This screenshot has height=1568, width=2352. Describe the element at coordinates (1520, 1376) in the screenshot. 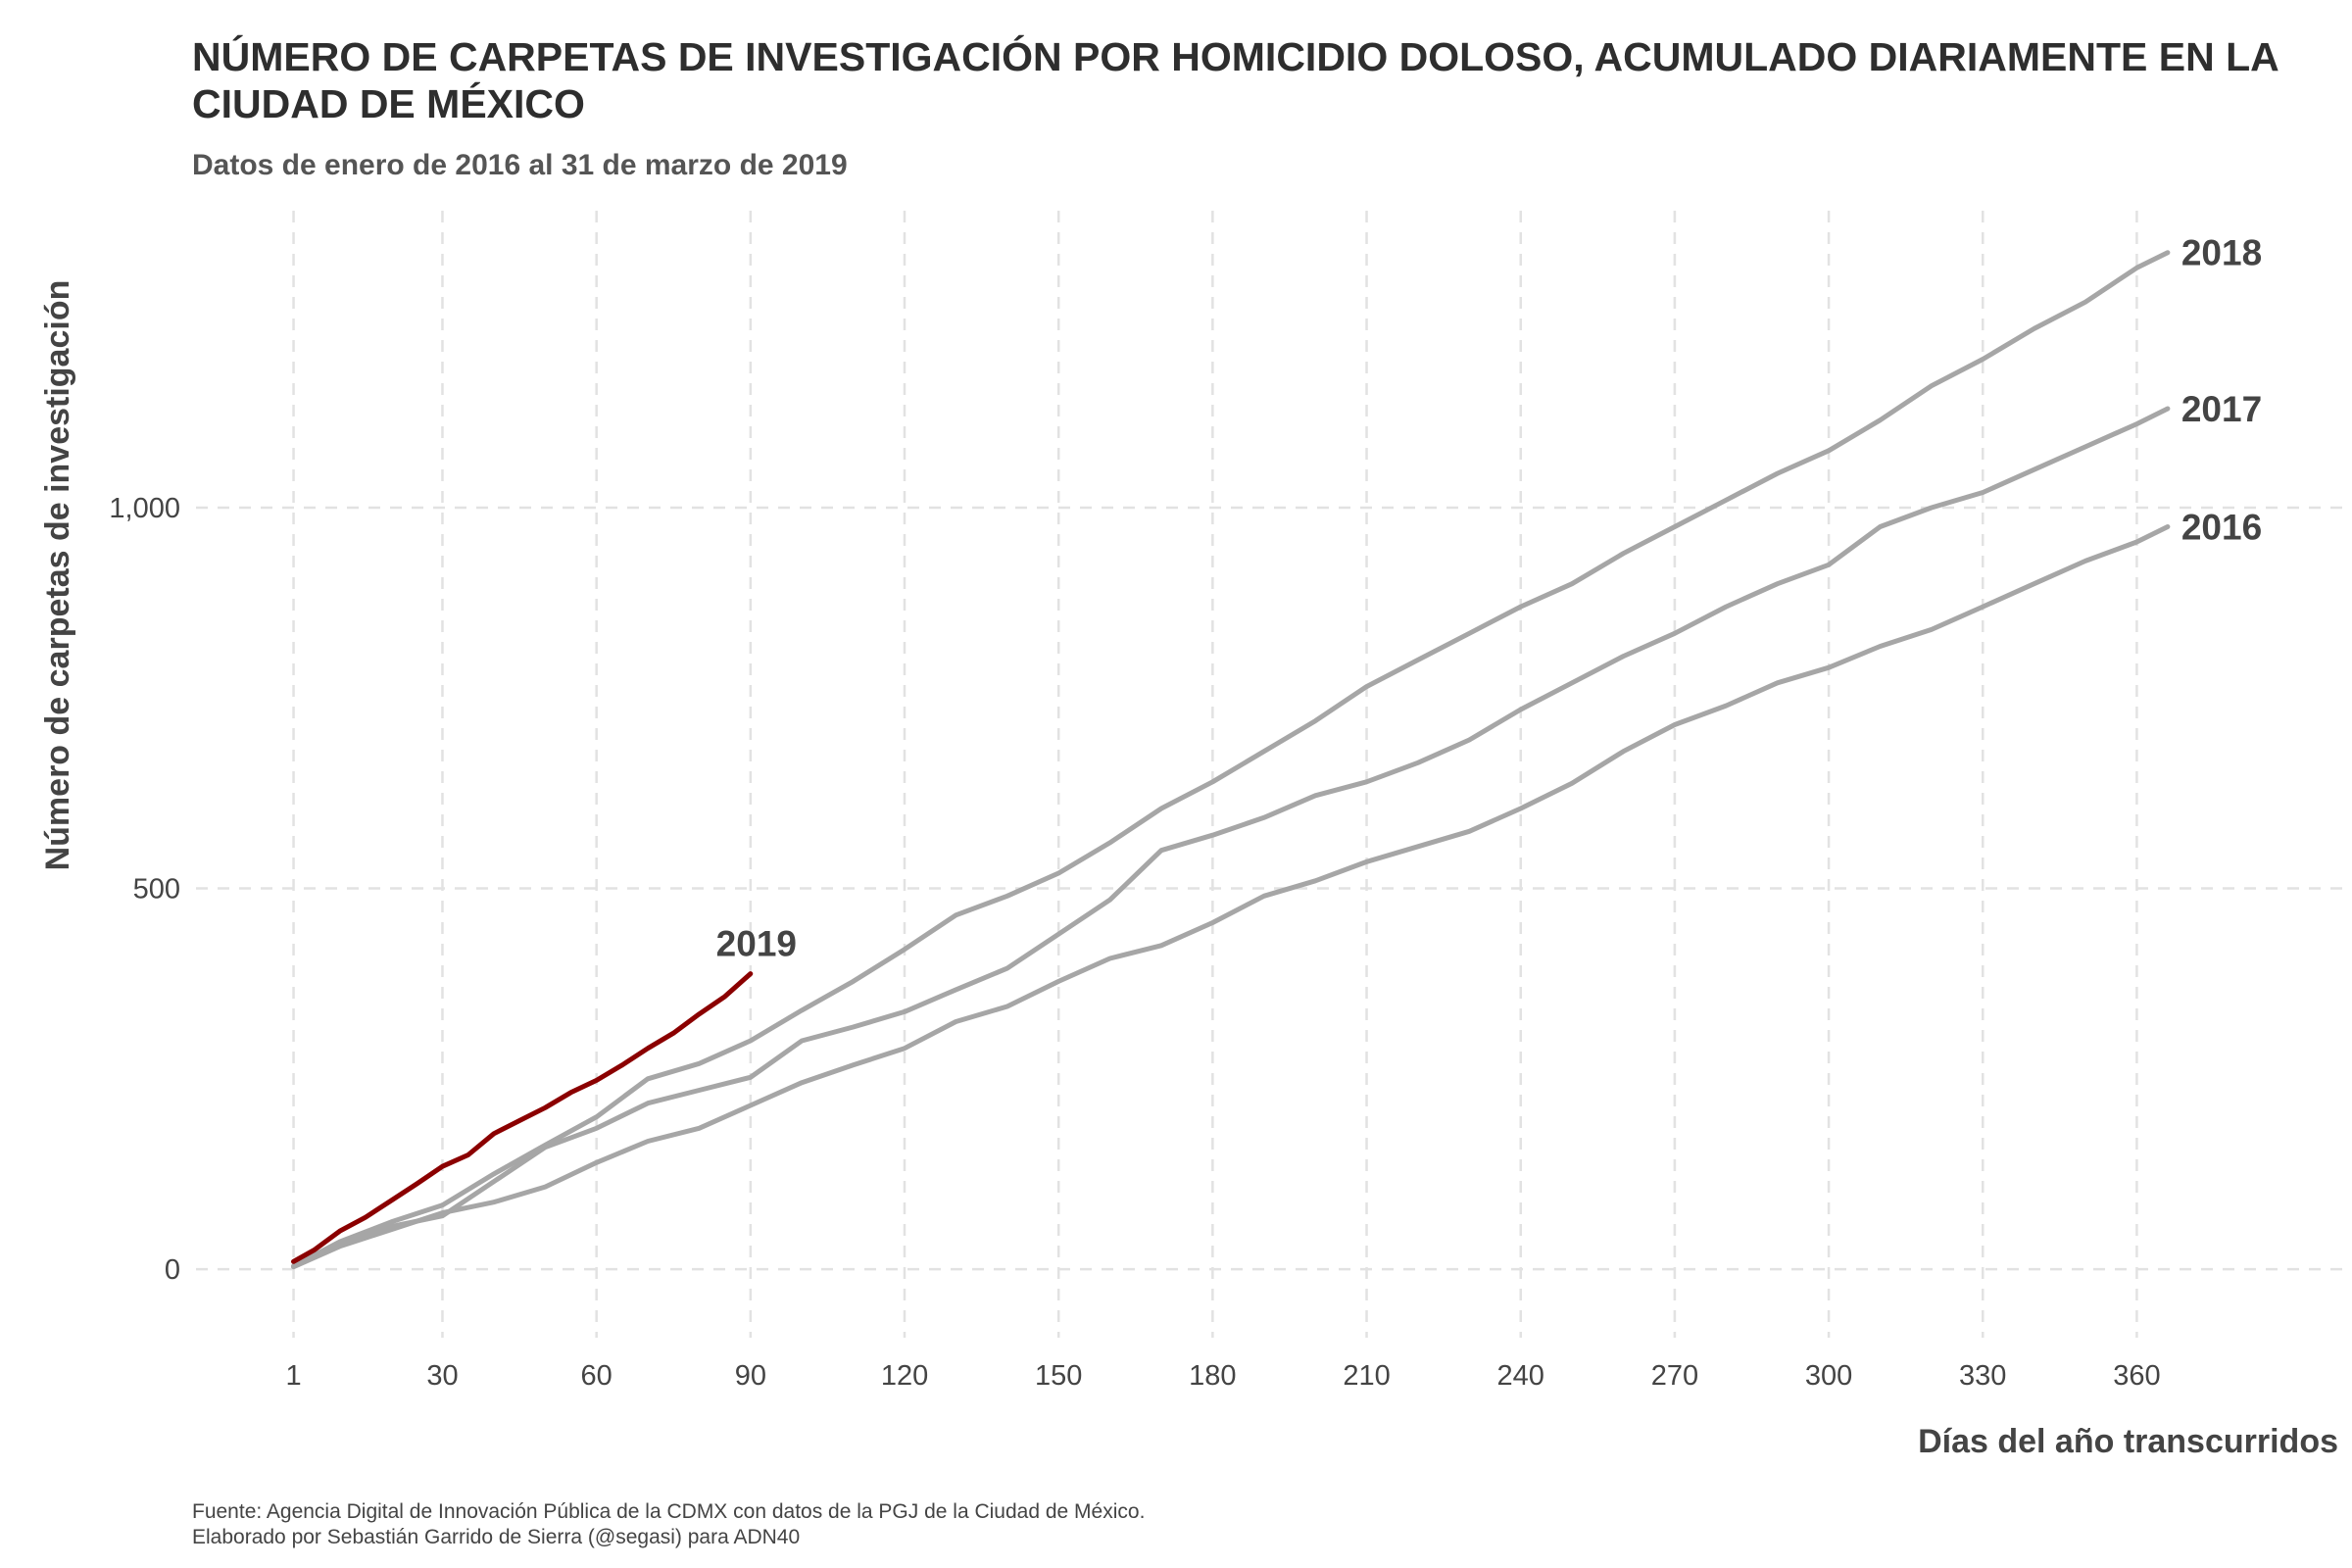

I see `x-tick-label: 240` at that location.